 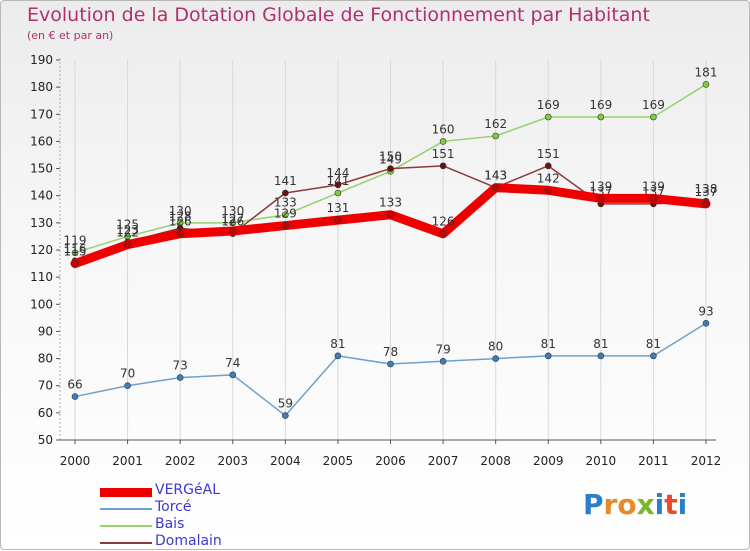 I want to click on data-label-verg-al: 137, so click(x=706, y=192).